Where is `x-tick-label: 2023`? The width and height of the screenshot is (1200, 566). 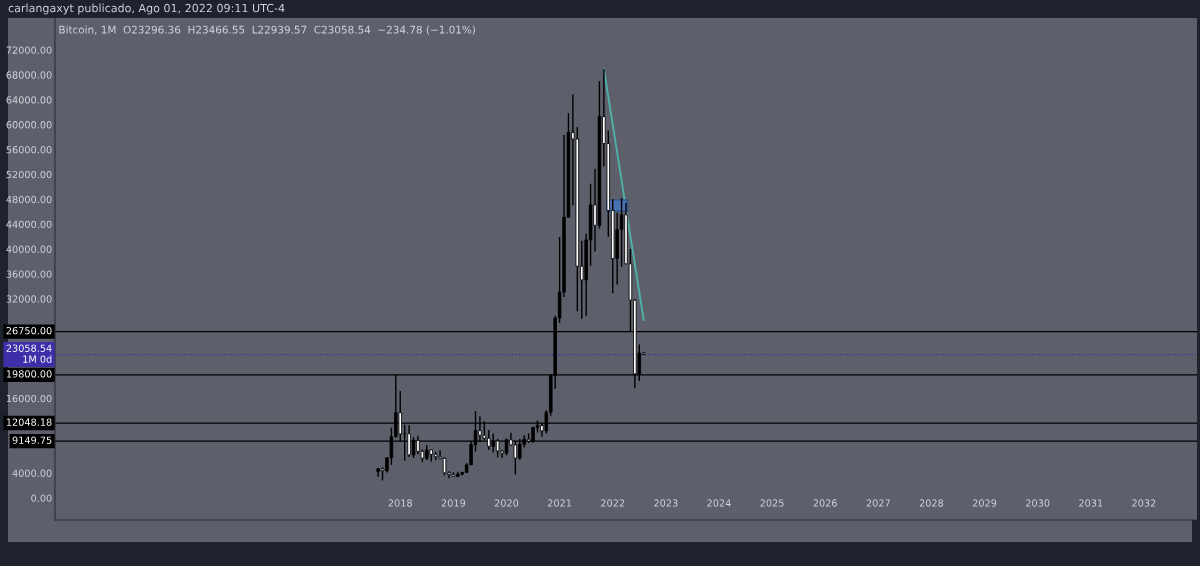
x-tick-label: 2023 is located at coordinates (666, 503).